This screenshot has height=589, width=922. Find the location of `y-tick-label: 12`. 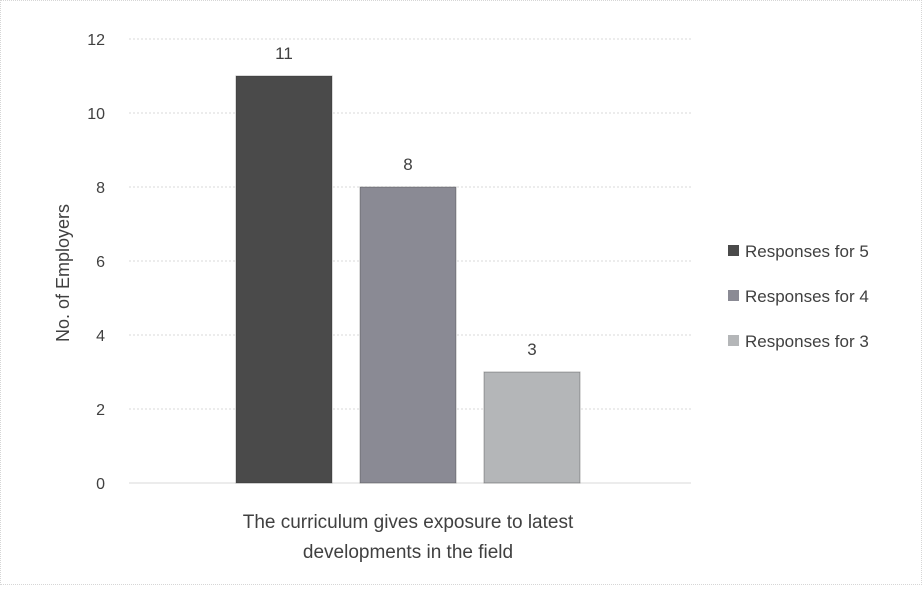

y-tick-label: 12 is located at coordinates (96, 40).